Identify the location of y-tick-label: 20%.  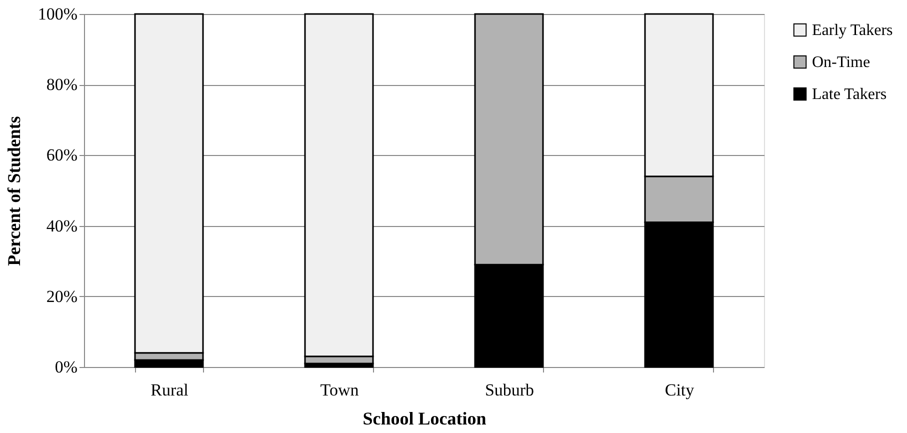
(62, 296).